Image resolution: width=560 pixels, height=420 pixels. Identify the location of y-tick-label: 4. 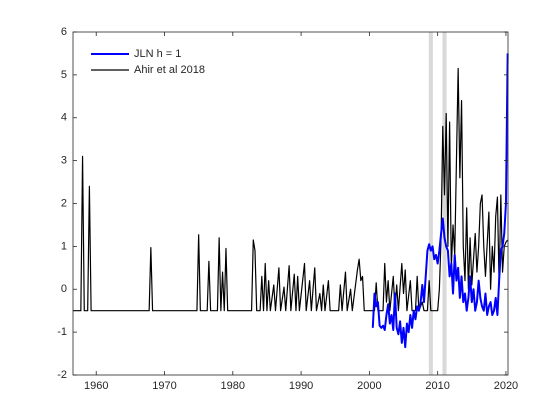
(64, 118).